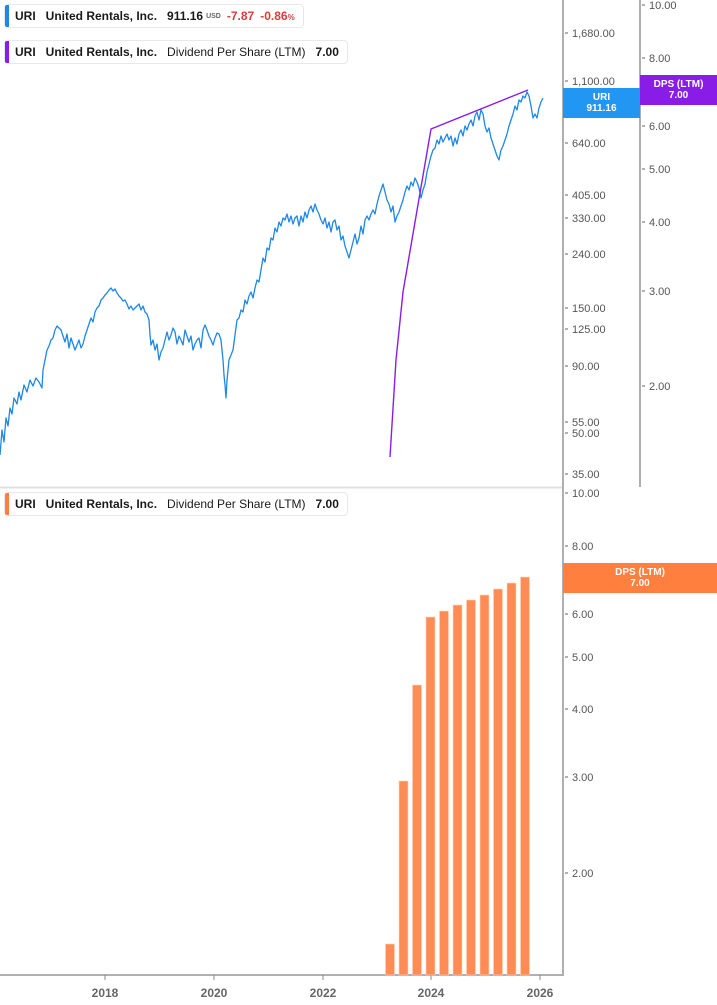 The width and height of the screenshot is (717, 1005). I want to click on svg-text: 2018, so click(105, 993).